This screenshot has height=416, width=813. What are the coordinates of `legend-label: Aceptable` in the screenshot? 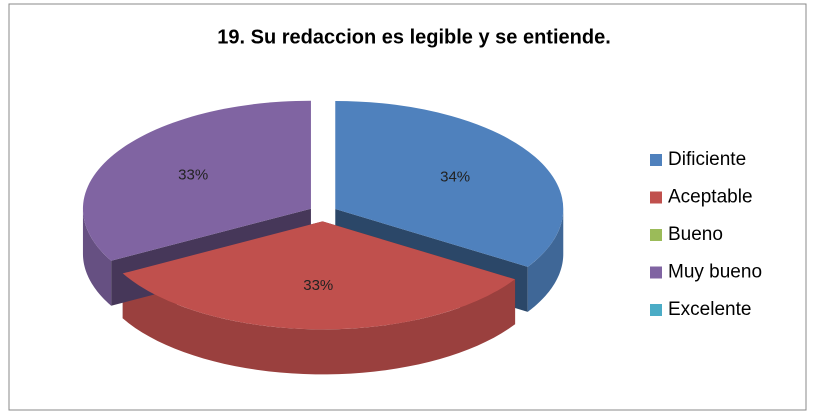 It's located at (710, 197).